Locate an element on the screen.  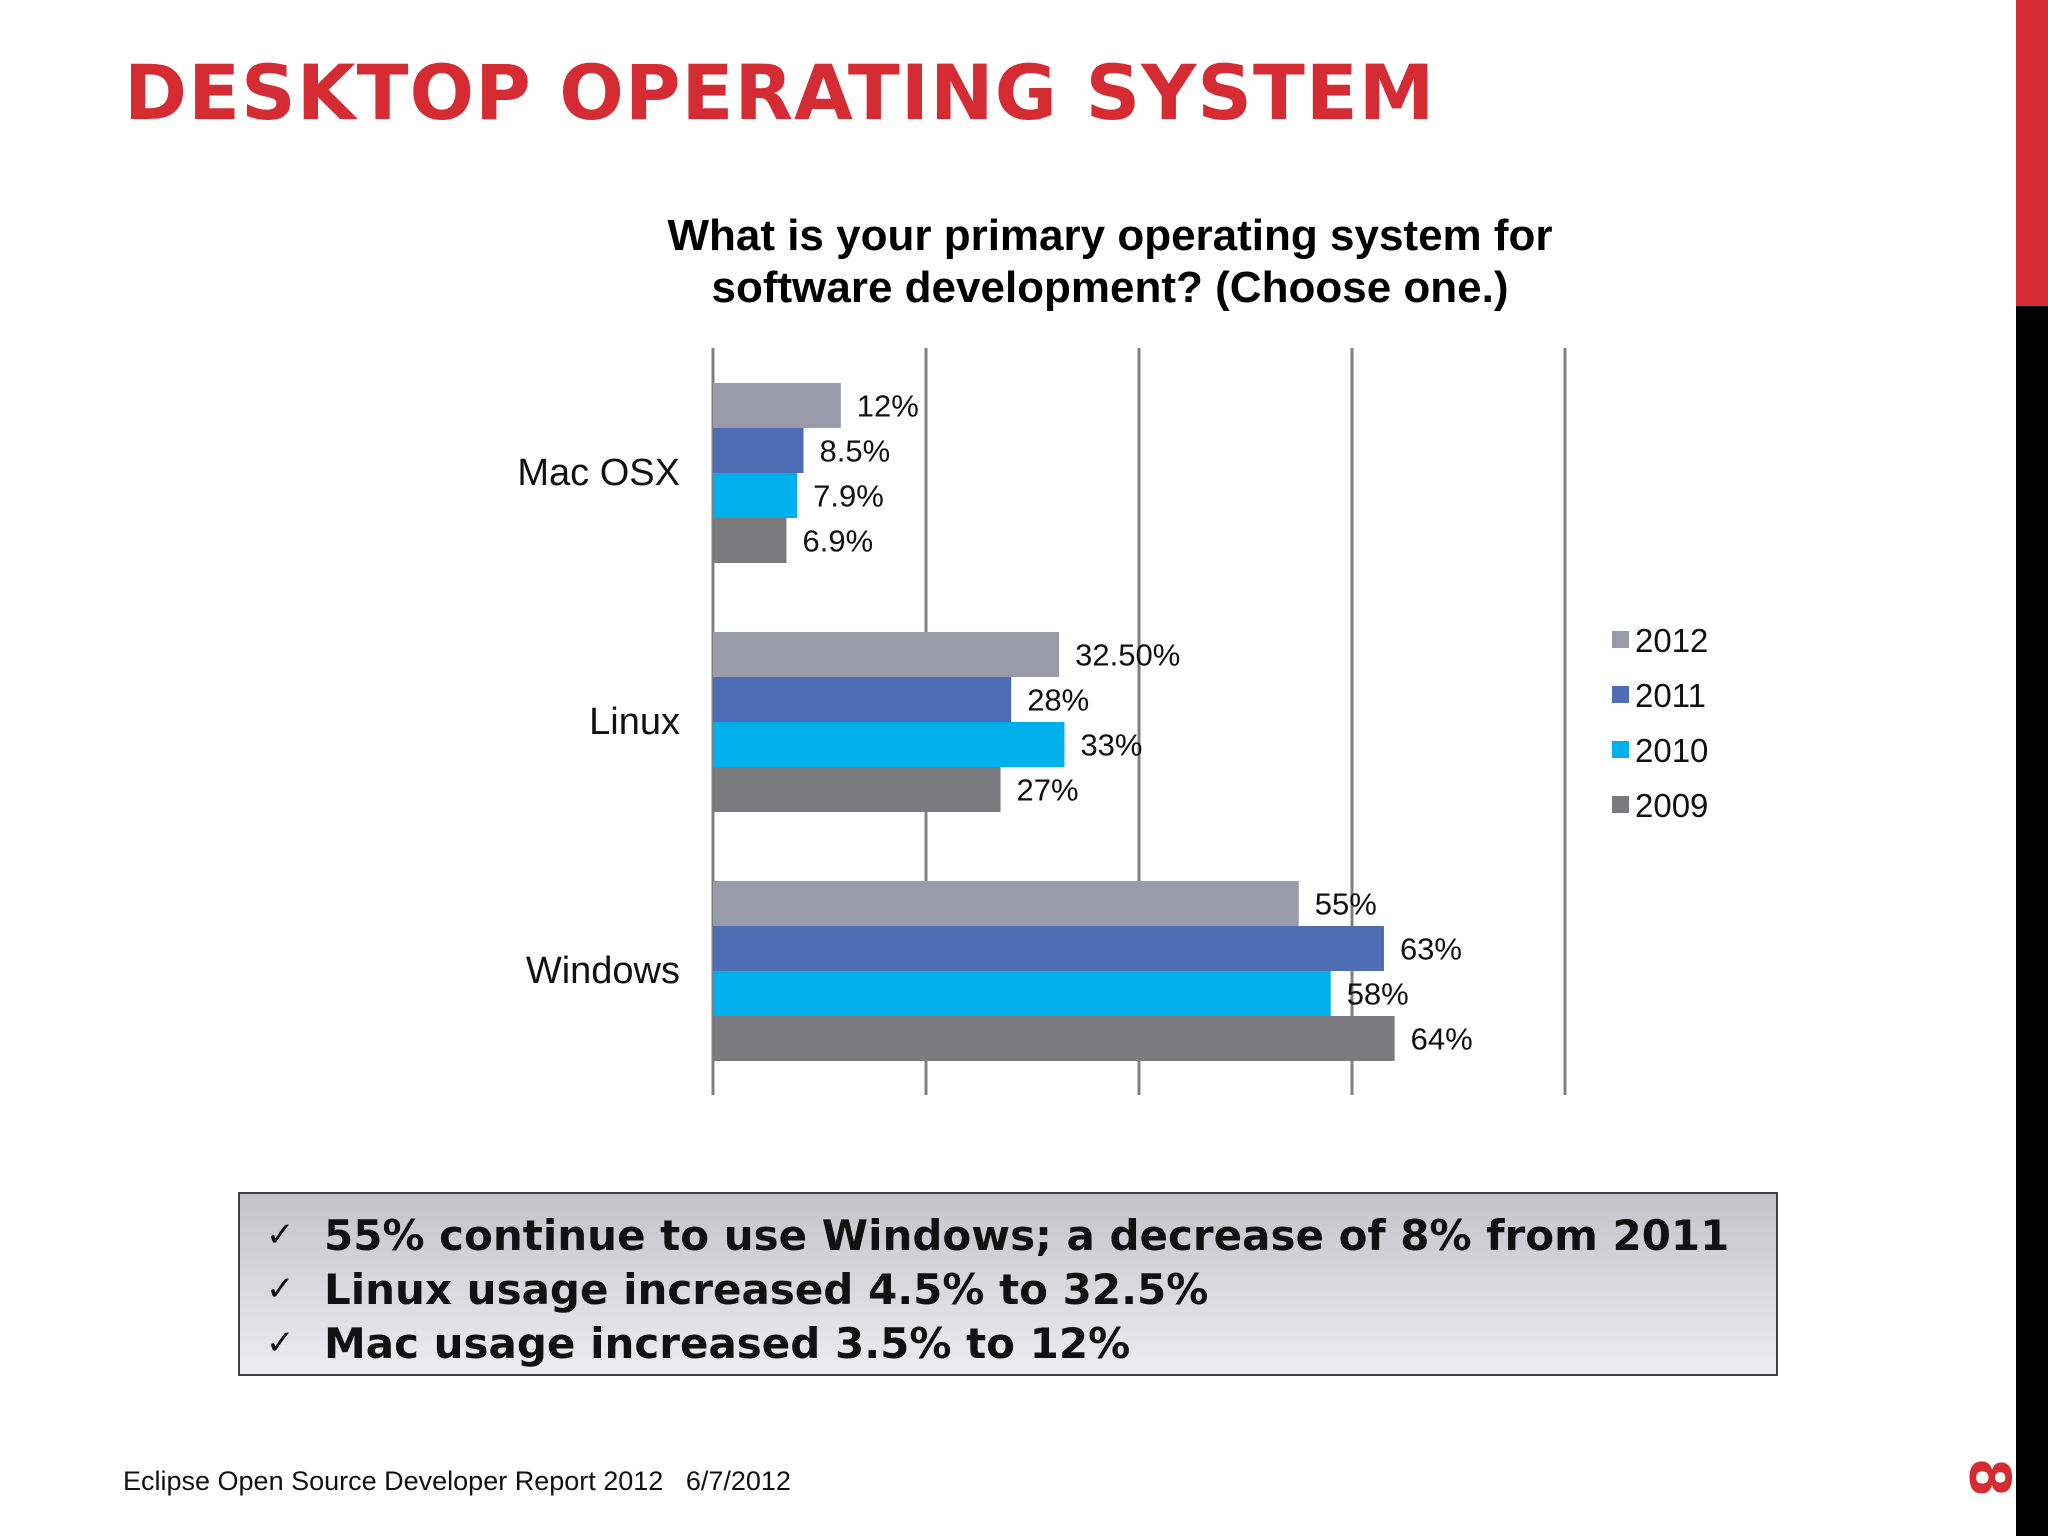
data-label: 27% is located at coordinates (1048, 790).